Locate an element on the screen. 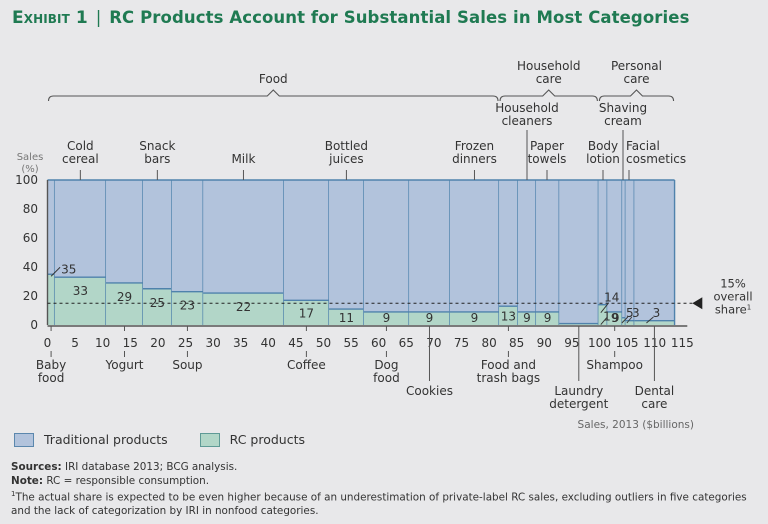  group-label: Food is located at coordinates (273, 79).